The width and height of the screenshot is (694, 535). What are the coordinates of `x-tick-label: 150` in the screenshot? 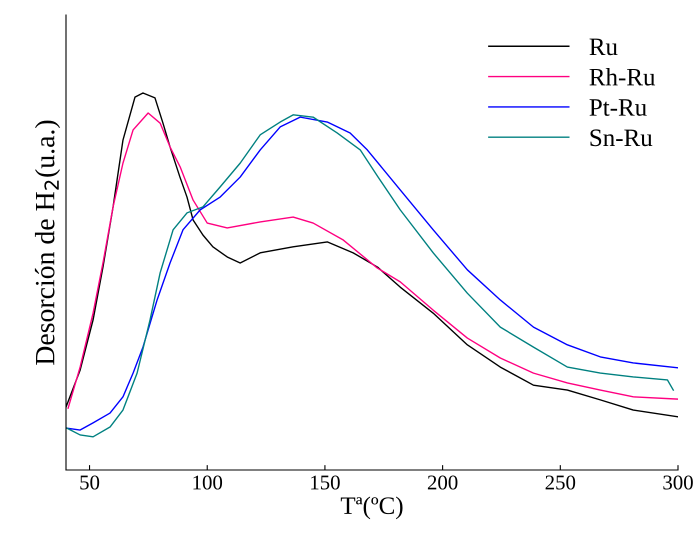 It's located at (325, 482).